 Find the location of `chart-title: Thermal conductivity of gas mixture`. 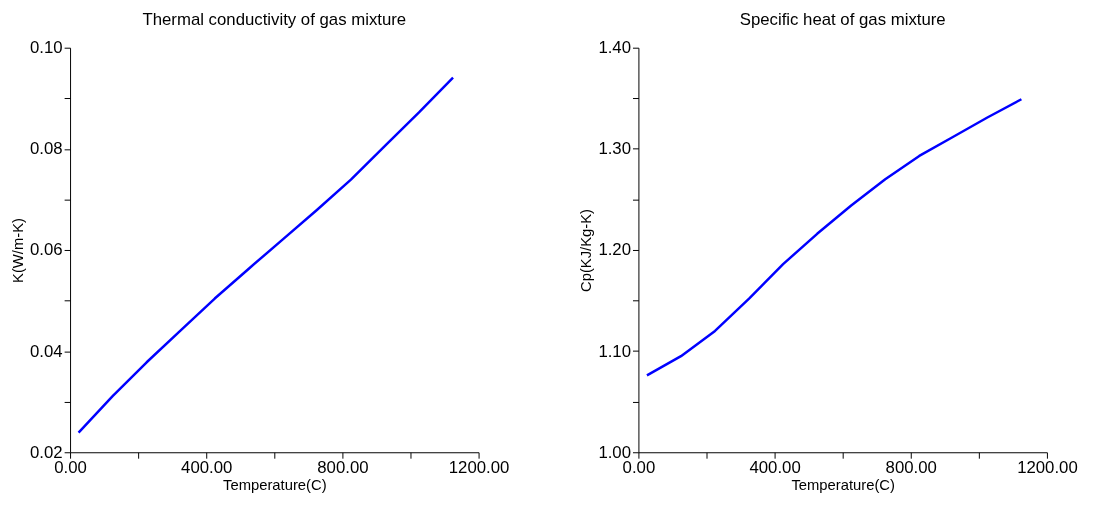

chart-title: Thermal conductivity of gas mixture is located at coordinates (274, 20).